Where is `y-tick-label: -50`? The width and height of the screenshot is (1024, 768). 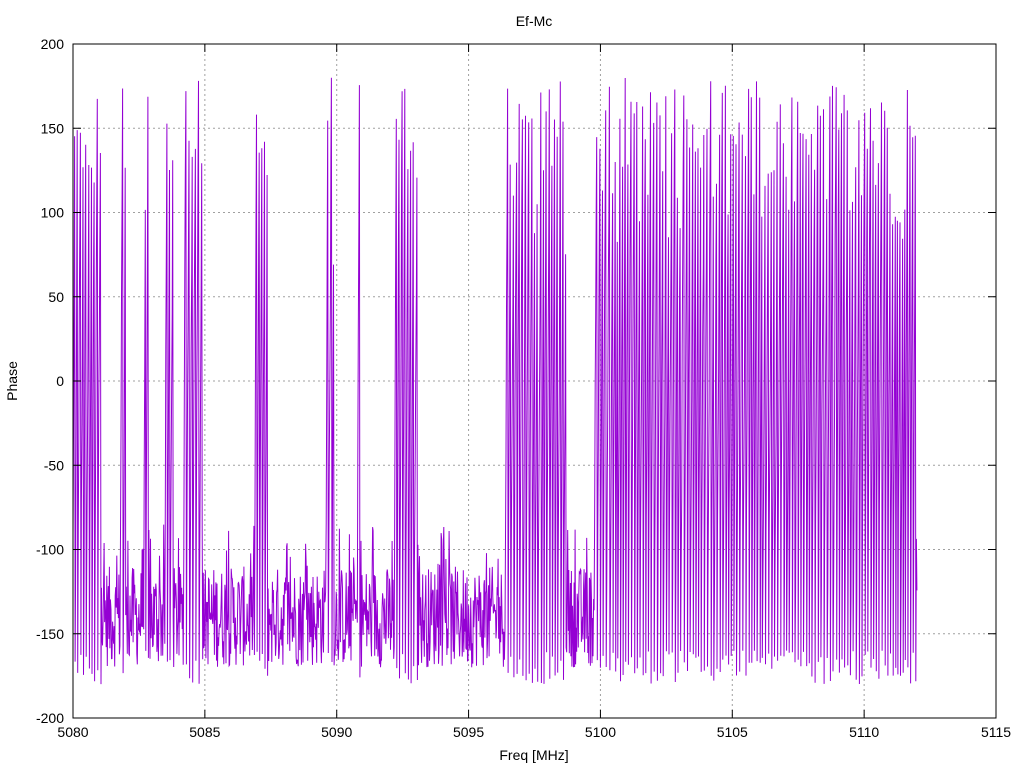
y-tick-label: -50 is located at coordinates (54, 465).